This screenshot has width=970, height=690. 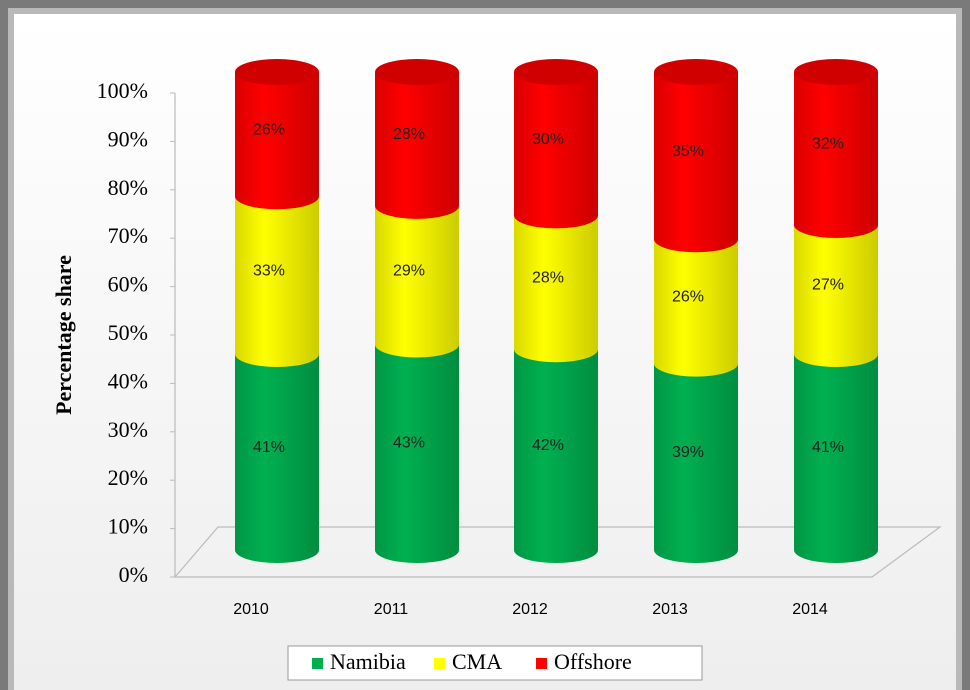 What do you see at coordinates (828, 144) in the screenshot?
I see `data-label: 32%` at bounding box center [828, 144].